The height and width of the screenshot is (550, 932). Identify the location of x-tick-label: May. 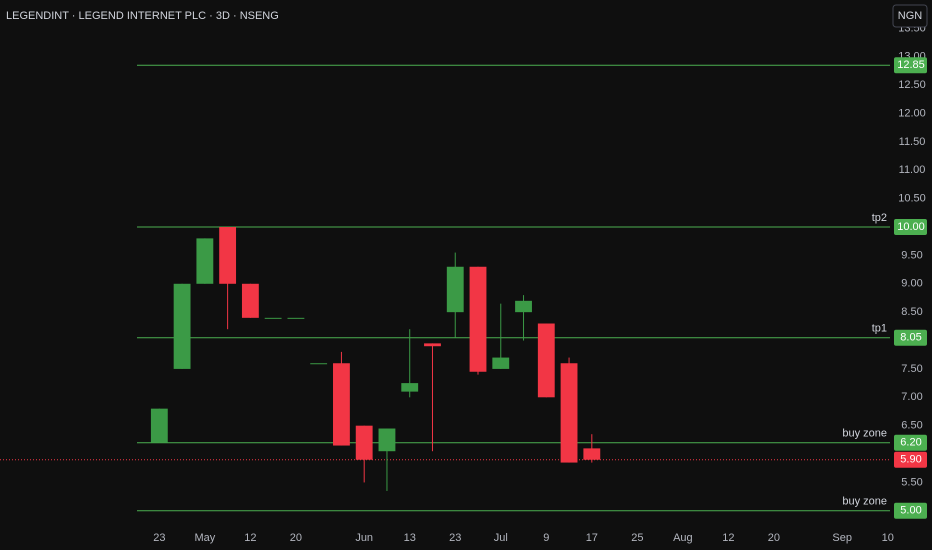
(204, 538).